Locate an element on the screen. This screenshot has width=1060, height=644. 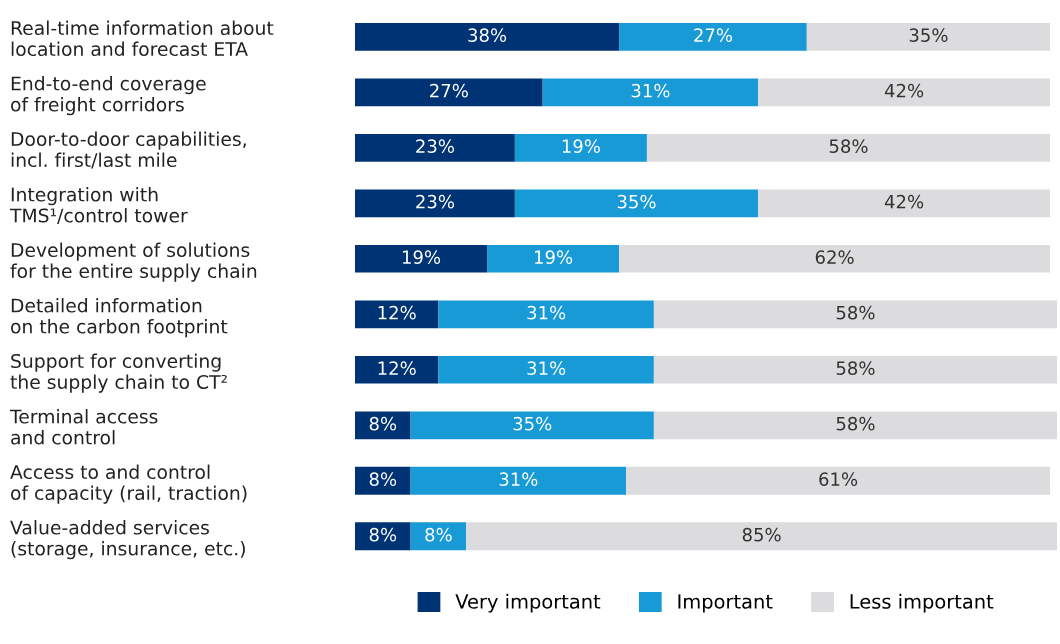
legend-label: Important is located at coordinates (725, 603).